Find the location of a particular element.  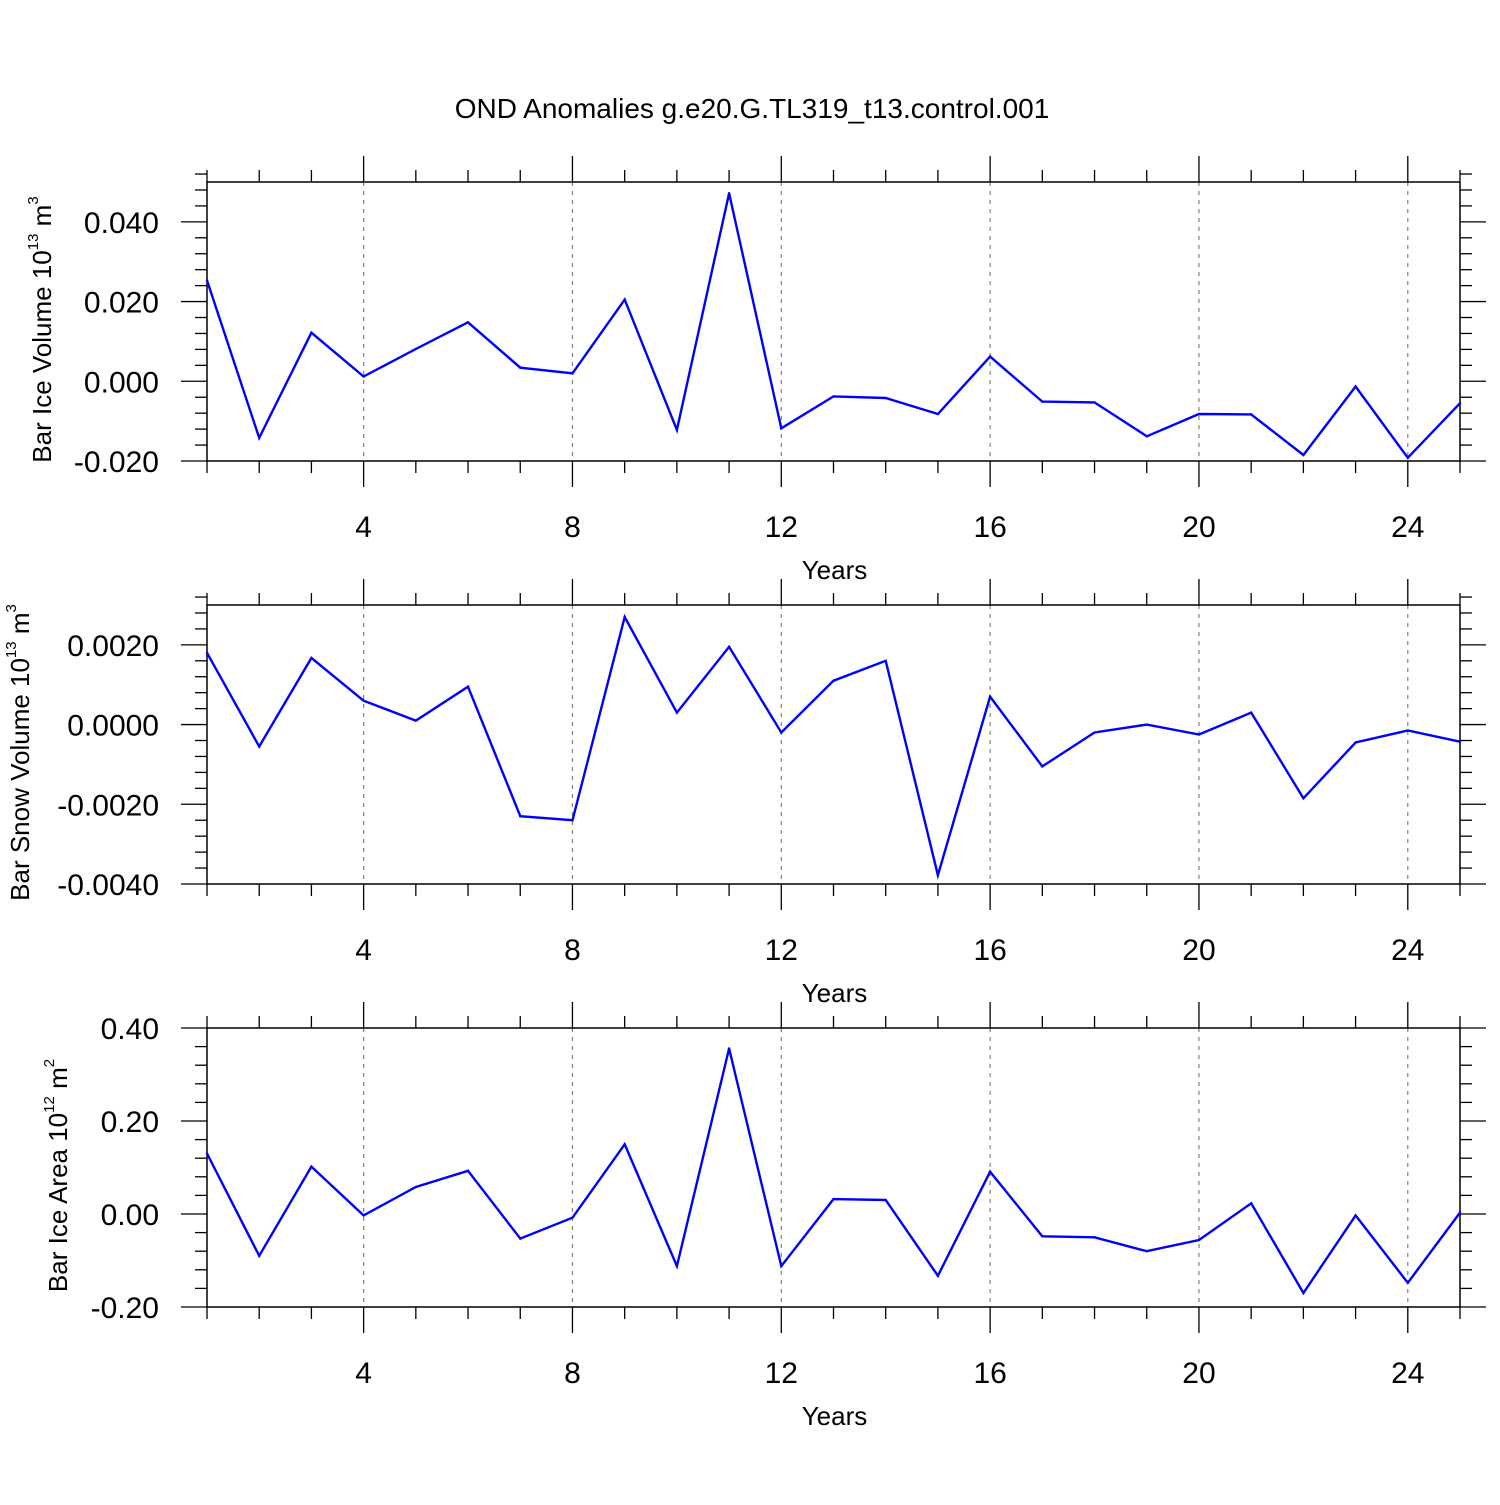

y-tick-label: 0.040 is located at coordinates (121, 223).